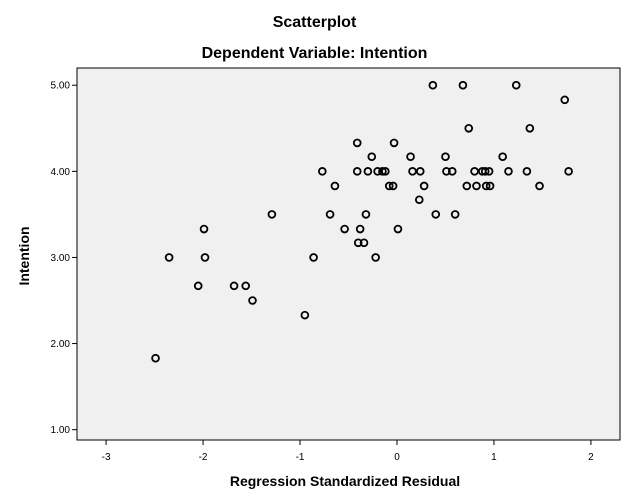 Image resolution: width=629 pixels, height=504 pixels. What do you see at coordinates (314, 53) in the screenshot?
I see `chart-subtitle: Dependent Variable: Intention` at bounding box center [314, 53].